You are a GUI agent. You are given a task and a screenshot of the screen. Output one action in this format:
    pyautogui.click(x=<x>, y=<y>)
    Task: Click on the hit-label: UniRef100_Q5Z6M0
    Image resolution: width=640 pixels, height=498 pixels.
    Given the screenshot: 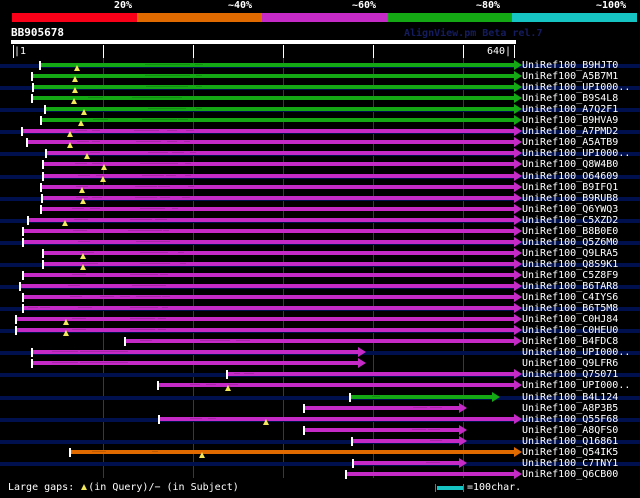 What is the action you would take?
    pyautogui.click(x=570, y=242)
    